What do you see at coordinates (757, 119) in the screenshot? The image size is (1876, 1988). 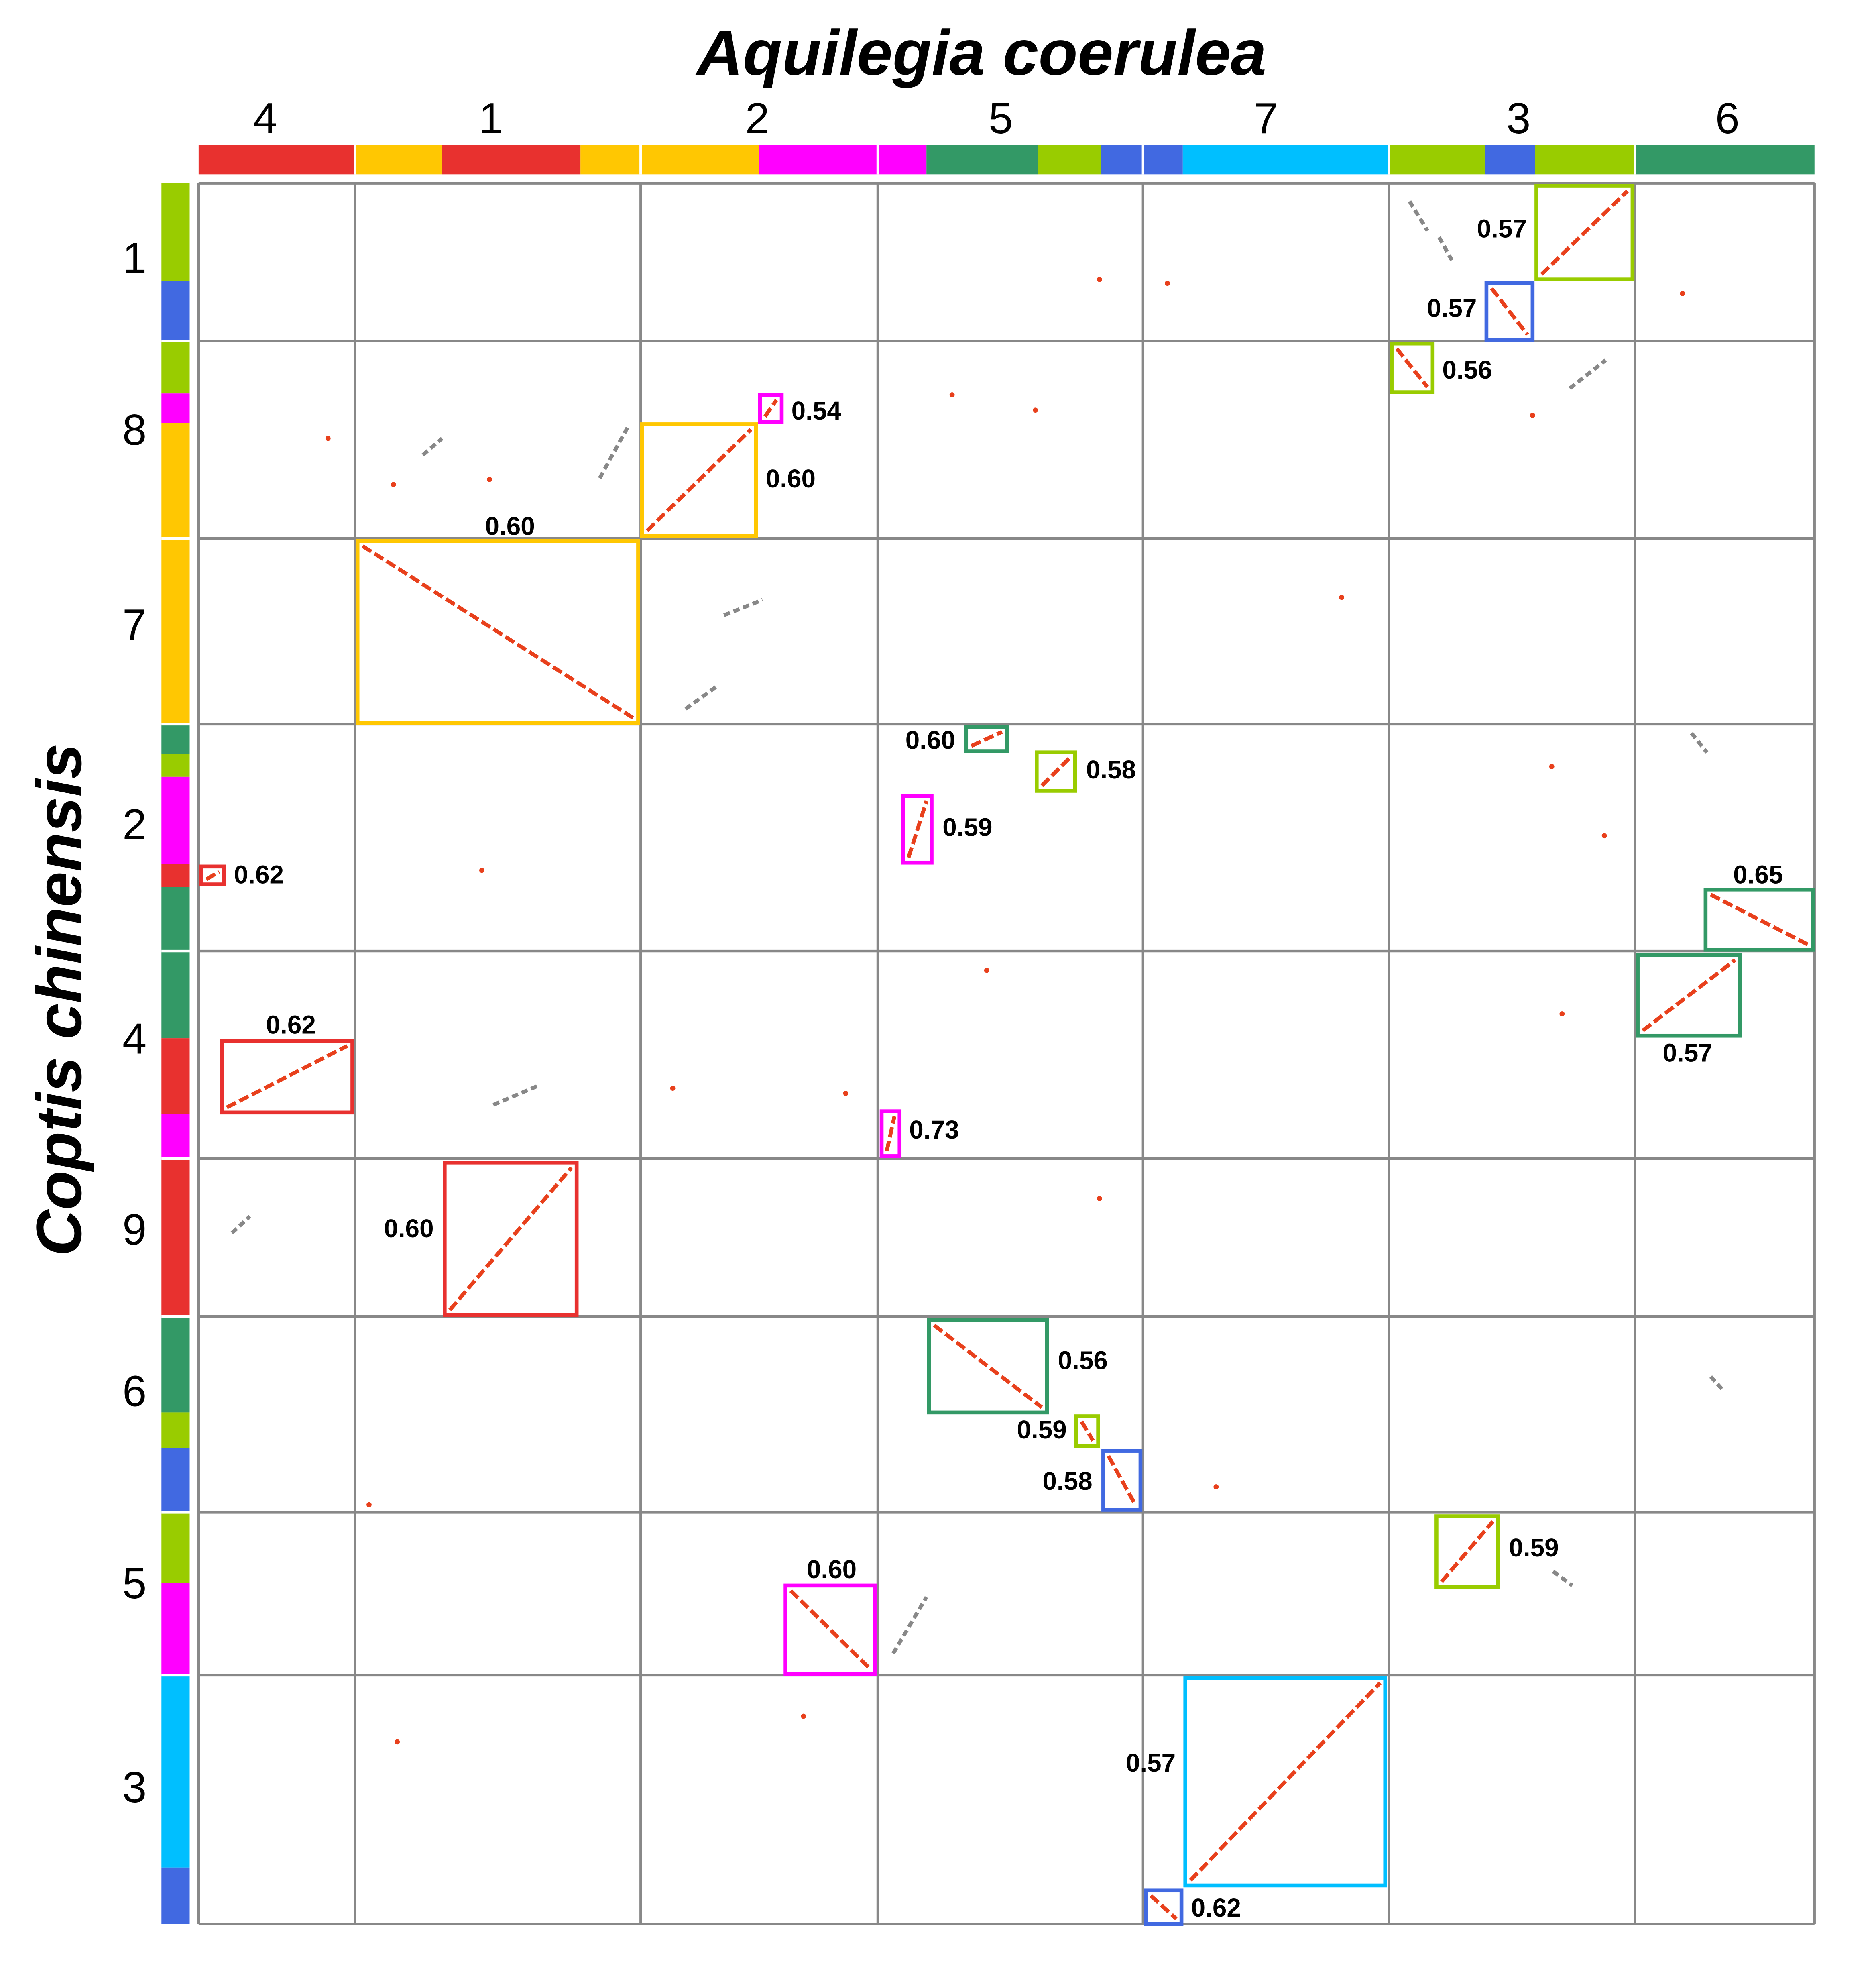 I see `x-chromosome: 2` at bounding box center [757, 119].